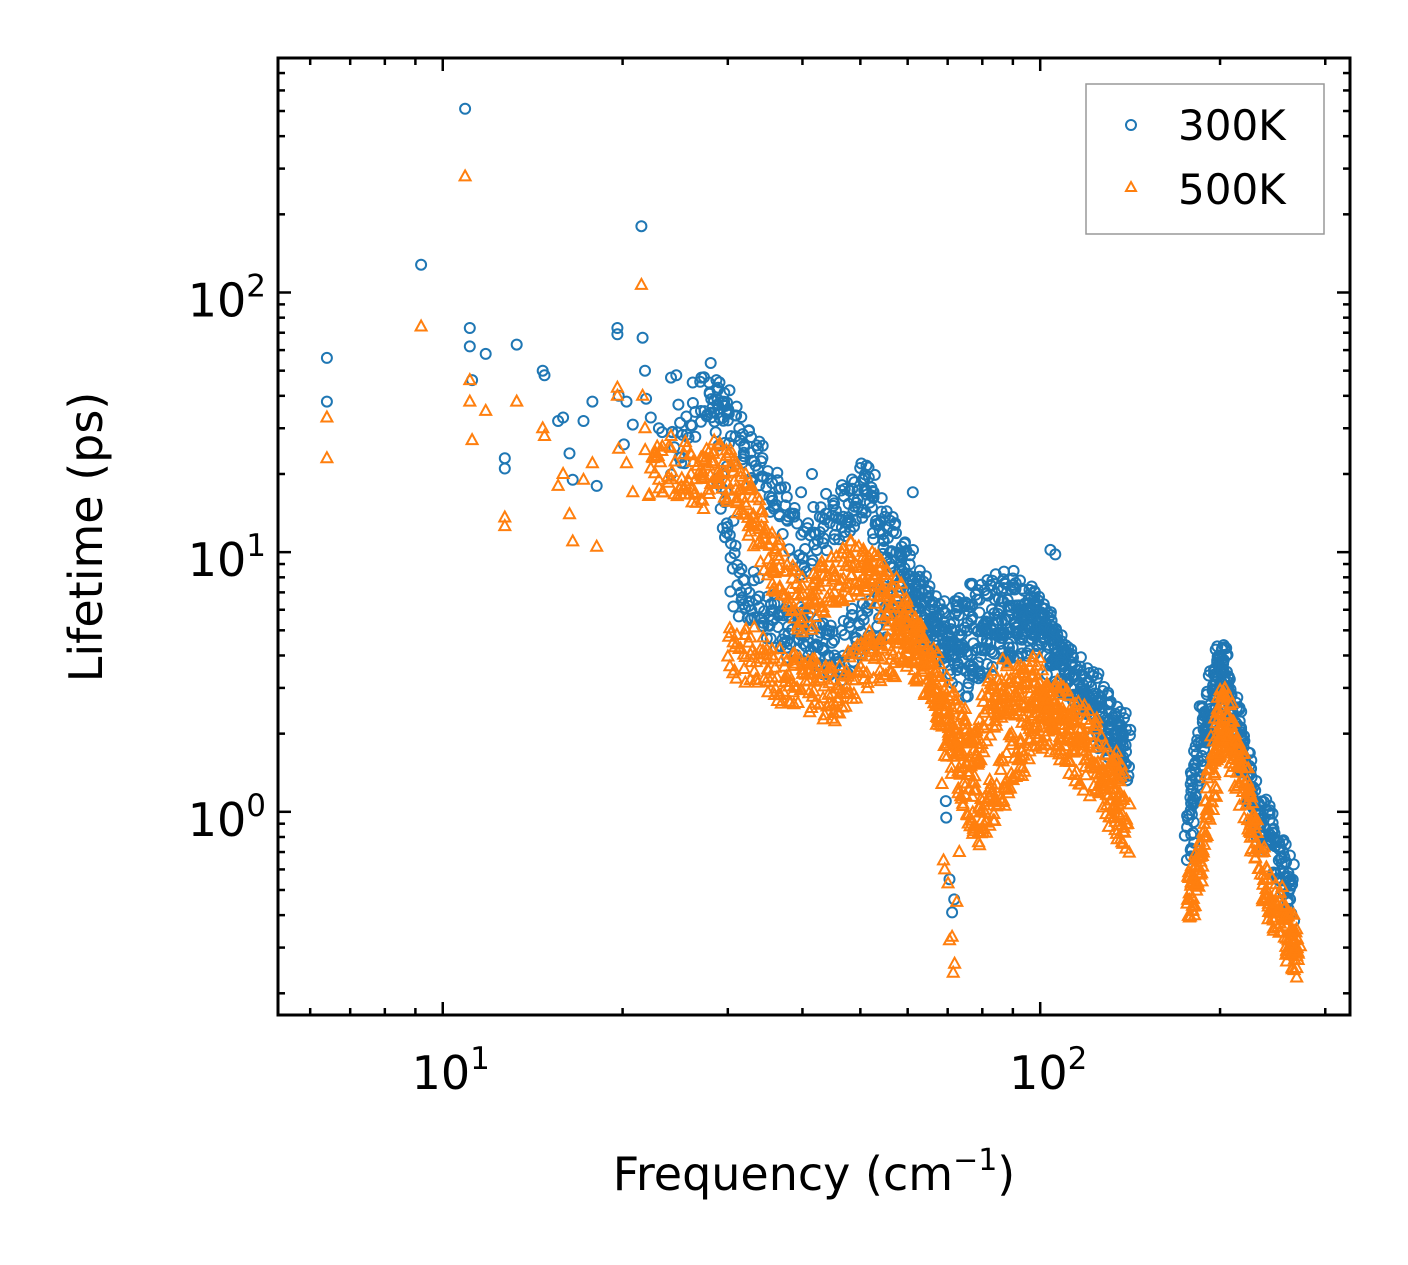 The image size is (1408, 1265). What do you see at coordinates (227, 297) in the screenshot?
I see `y-tick-label: 102` at bounding box center [227, 297].